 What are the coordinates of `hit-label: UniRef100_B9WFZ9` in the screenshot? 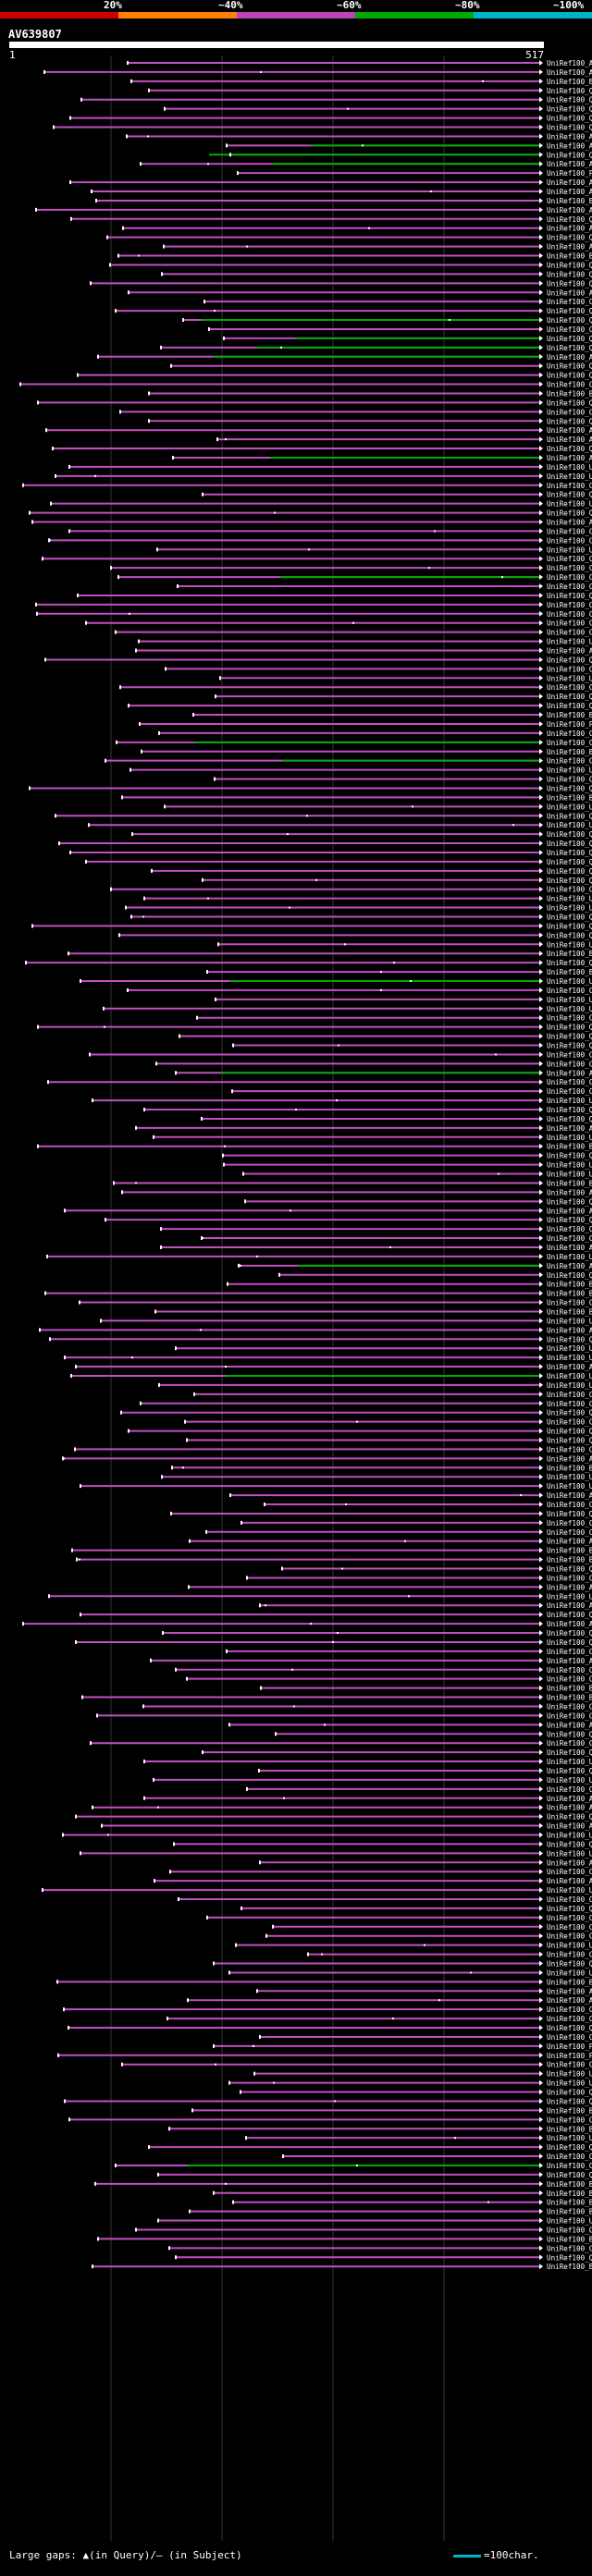 It's located at (570, 1183).